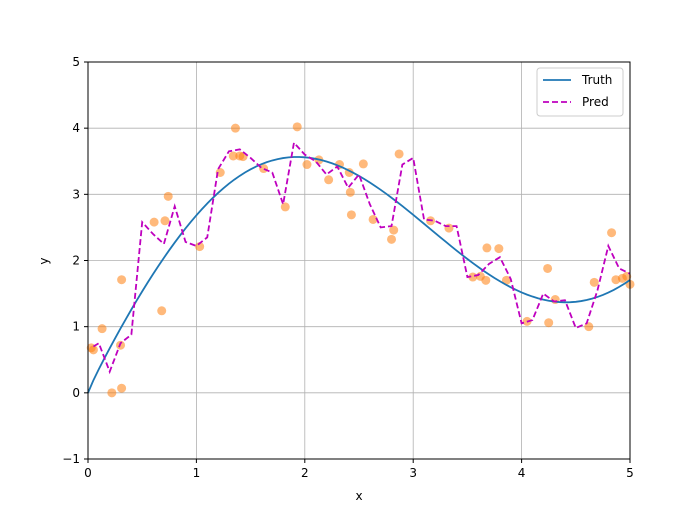  What do you see at coordinates (522, 473) in the screenshot?
I see `x-tick-label: 4` at bounding box center [522, 473].